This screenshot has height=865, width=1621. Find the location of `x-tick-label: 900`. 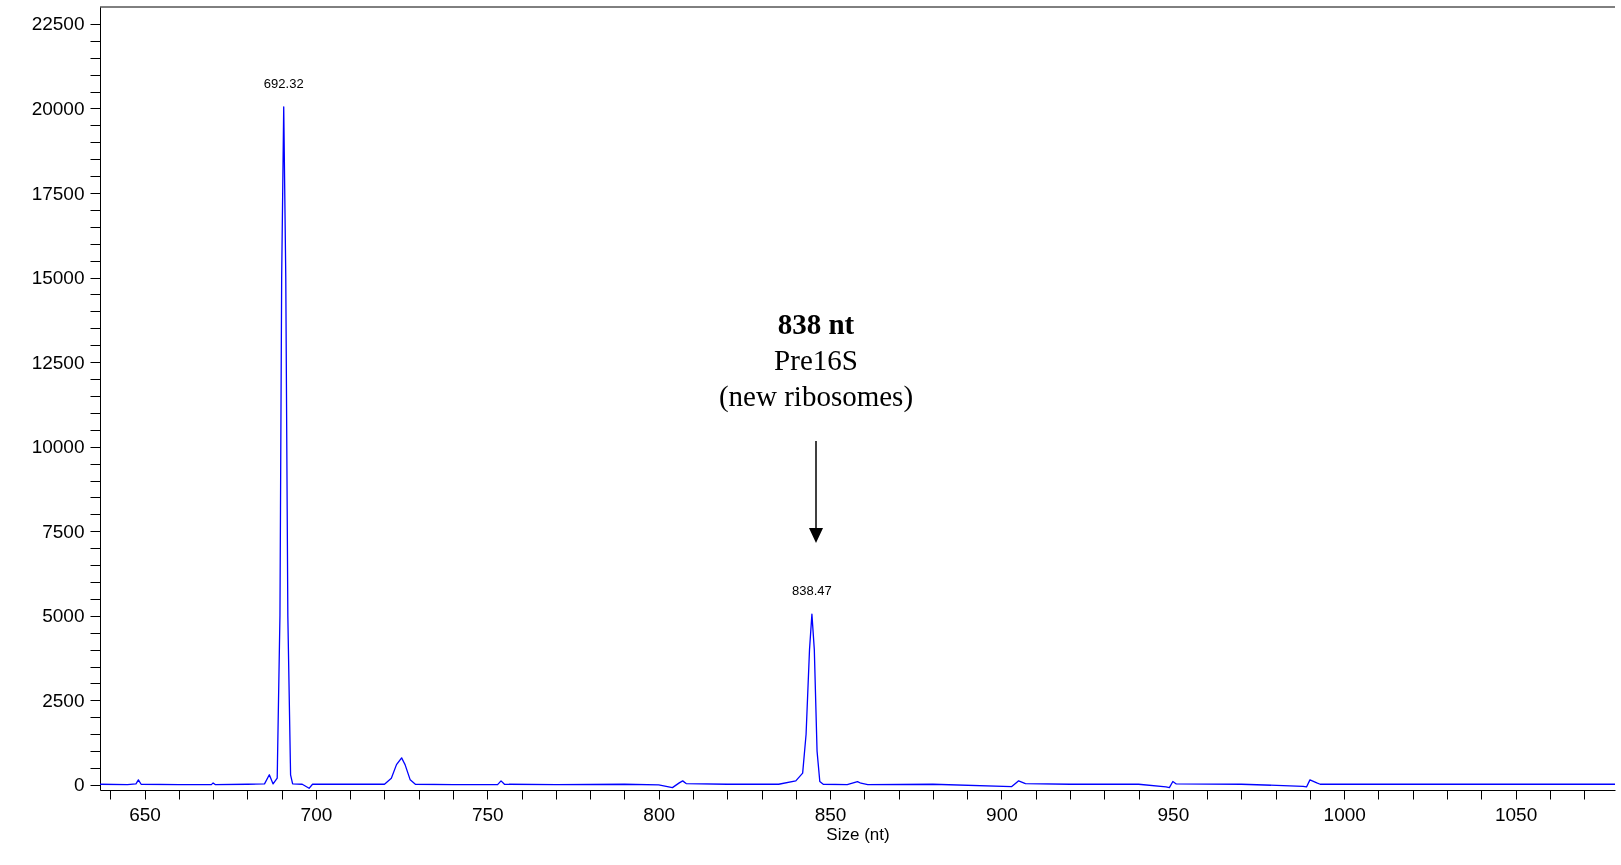

x-tick-label: 900 is located at coordinates (1002, 814).